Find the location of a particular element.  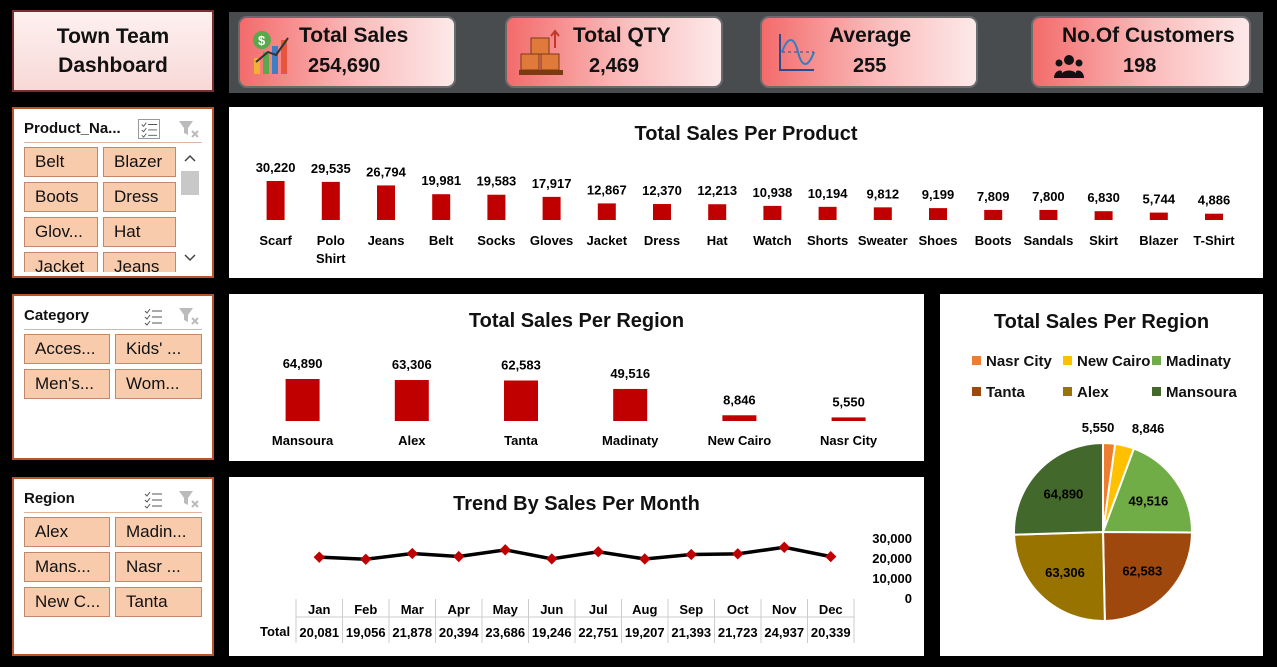

data-label: 12,867 is located at coordinates (607, 189).